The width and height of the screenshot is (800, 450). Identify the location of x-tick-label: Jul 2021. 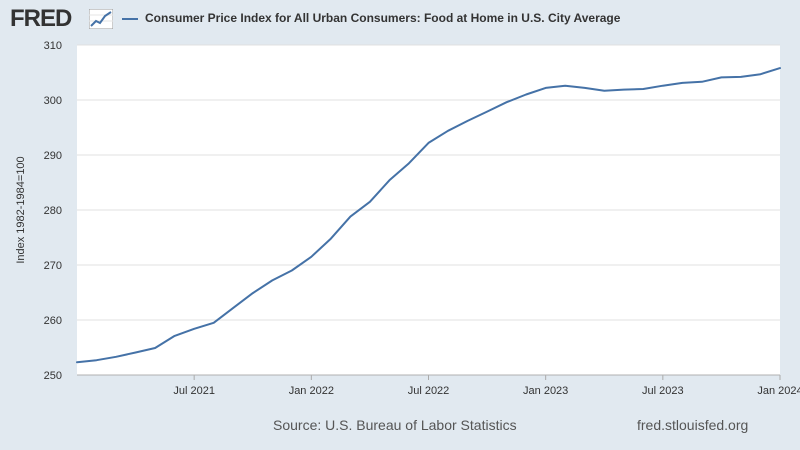
(194, 391).